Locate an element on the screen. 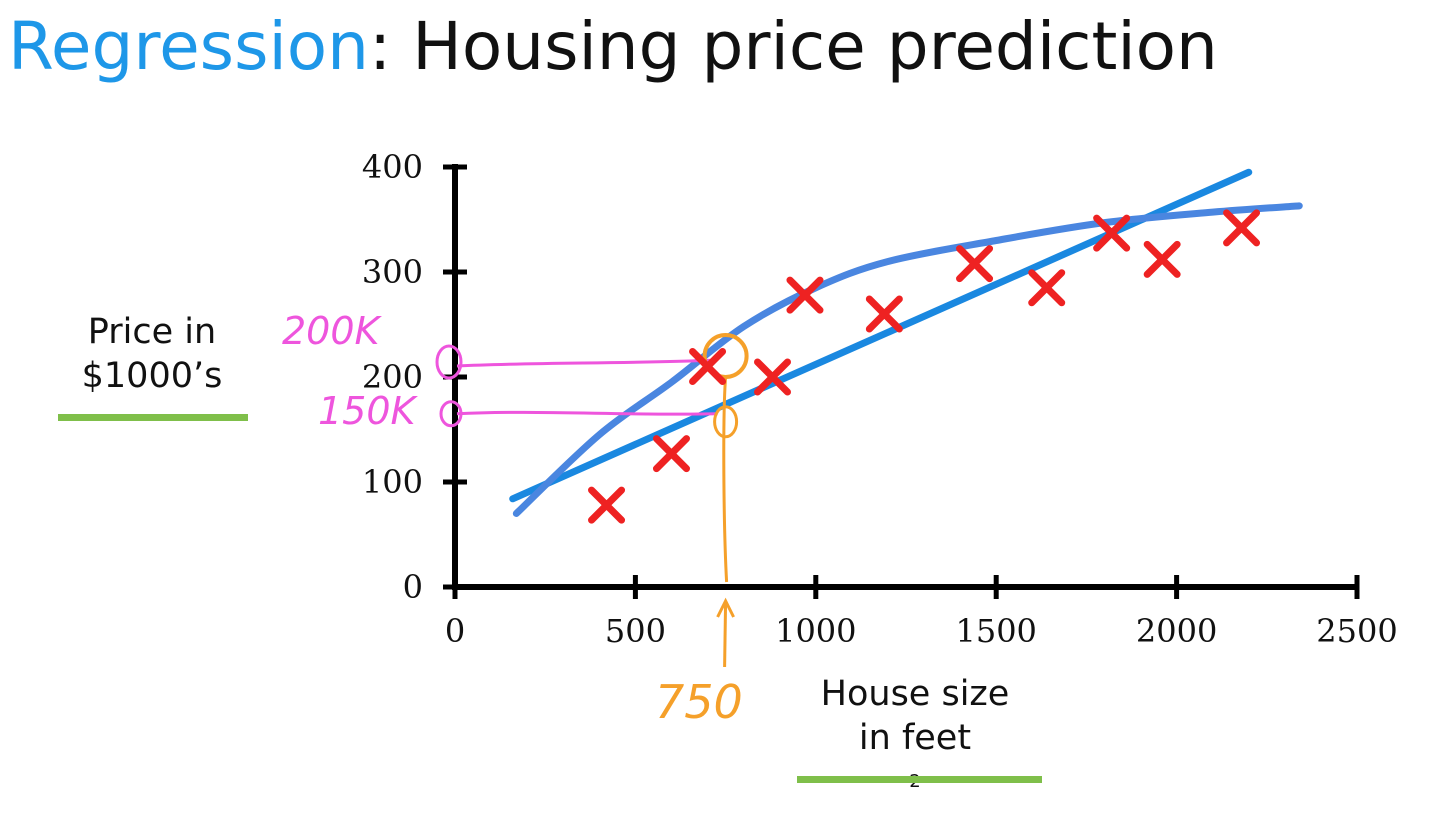  page-title: Regression: Housing price prediction is located at coordinates (613, 47).